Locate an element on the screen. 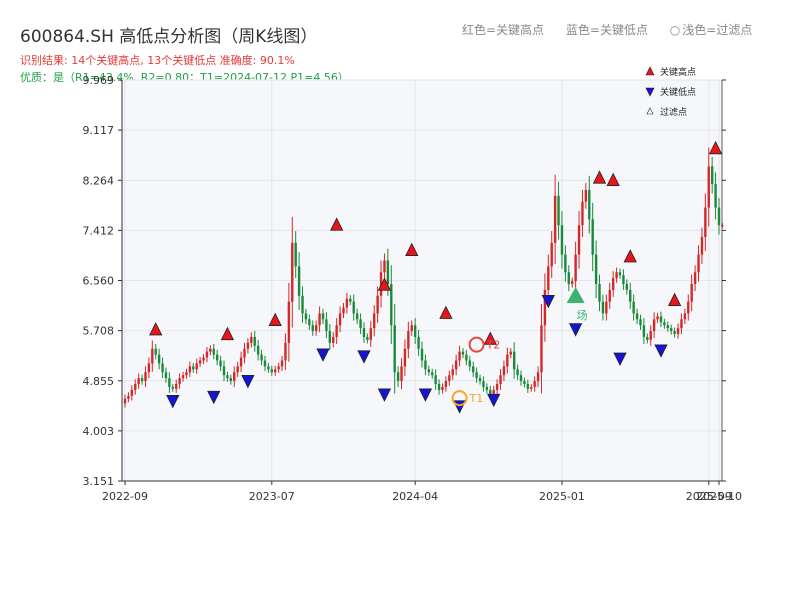  y-tick-label: 5.708 is located at coordinates (99, 331).